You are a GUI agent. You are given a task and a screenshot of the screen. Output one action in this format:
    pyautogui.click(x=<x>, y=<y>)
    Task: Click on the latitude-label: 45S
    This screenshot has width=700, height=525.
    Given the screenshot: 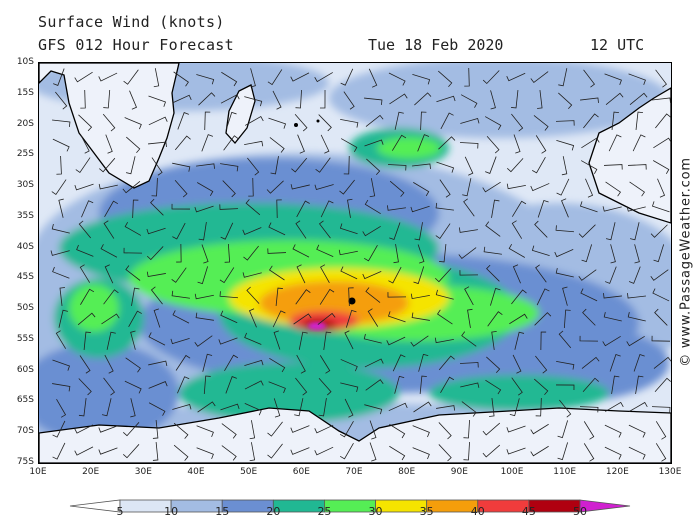 What is the action you would take?
    pyautogui.click(x=25, y=277)
    